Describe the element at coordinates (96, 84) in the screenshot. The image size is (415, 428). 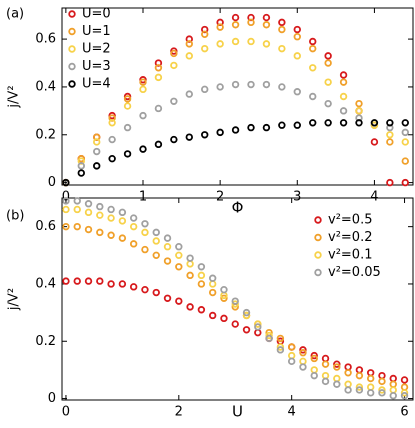
I see `legend-label: U=4` at that location.